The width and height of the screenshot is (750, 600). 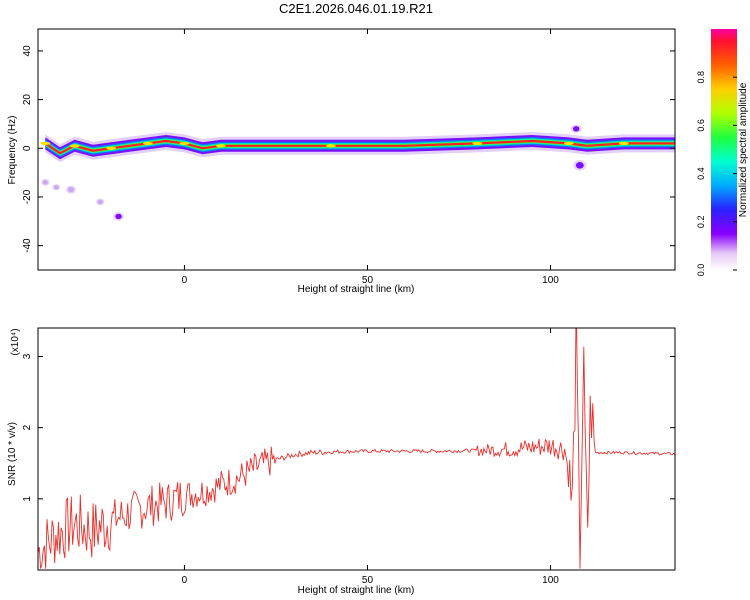 What do you see at coordinates (701, 222) in the screenshot?
I see `colorbar-tick-label: 0.2` at bounding box center [701, 222].